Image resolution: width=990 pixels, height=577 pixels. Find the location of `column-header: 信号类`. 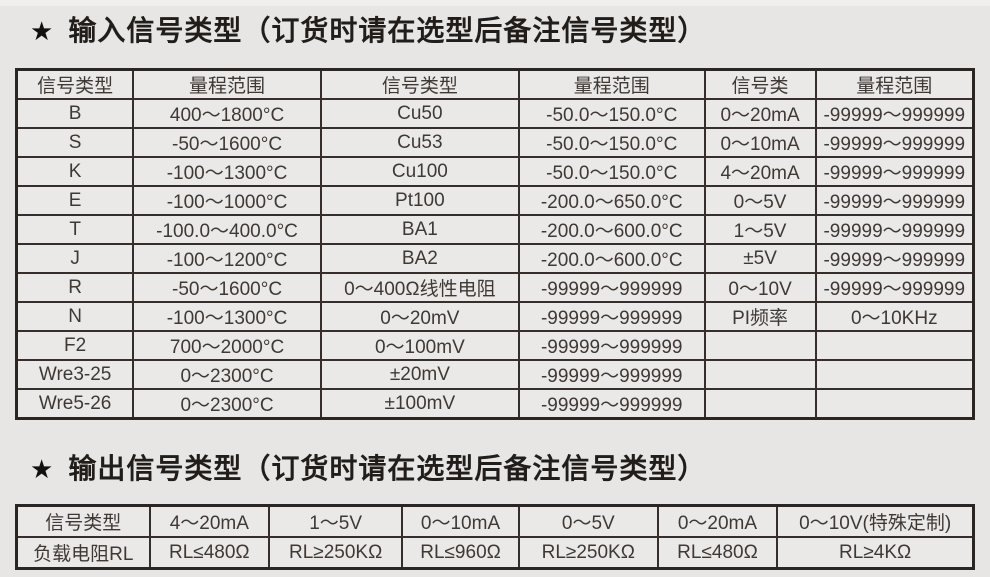

column-header: 信号类 is located at coordinates (760, 84).